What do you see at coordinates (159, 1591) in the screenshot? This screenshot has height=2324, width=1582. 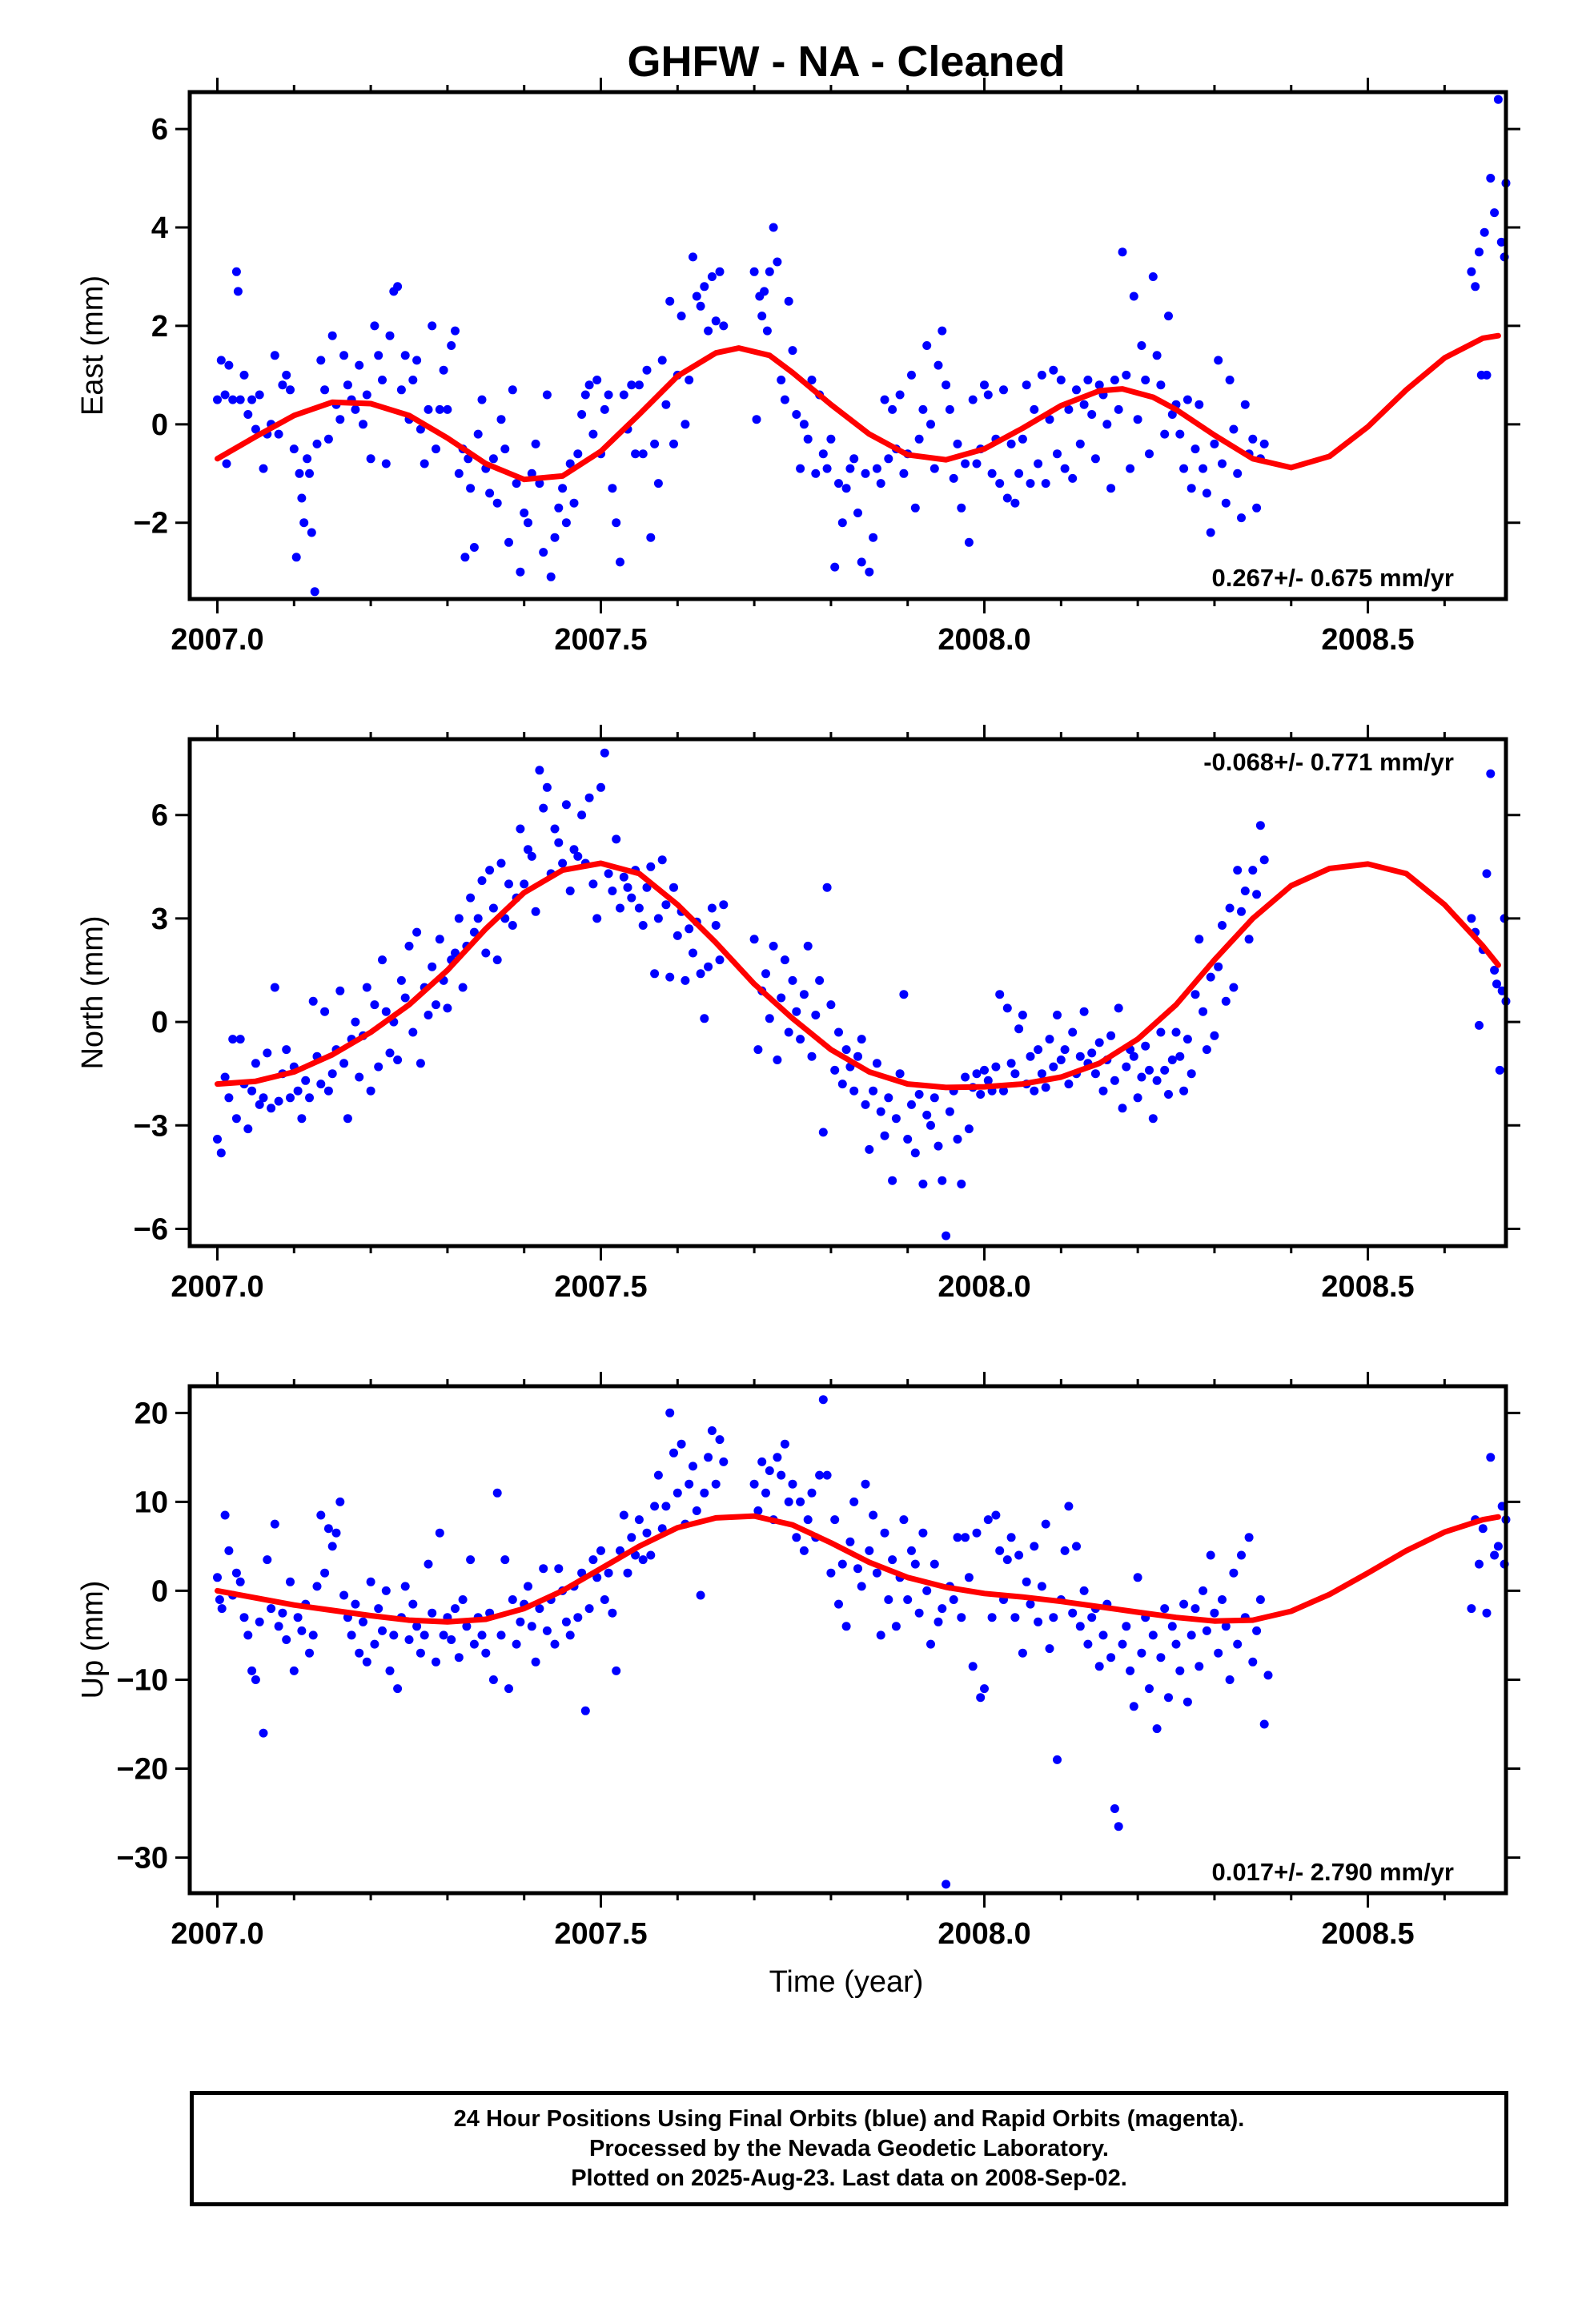 I see `up-y-tick-label: 0` at bounding box center [159, 1591].